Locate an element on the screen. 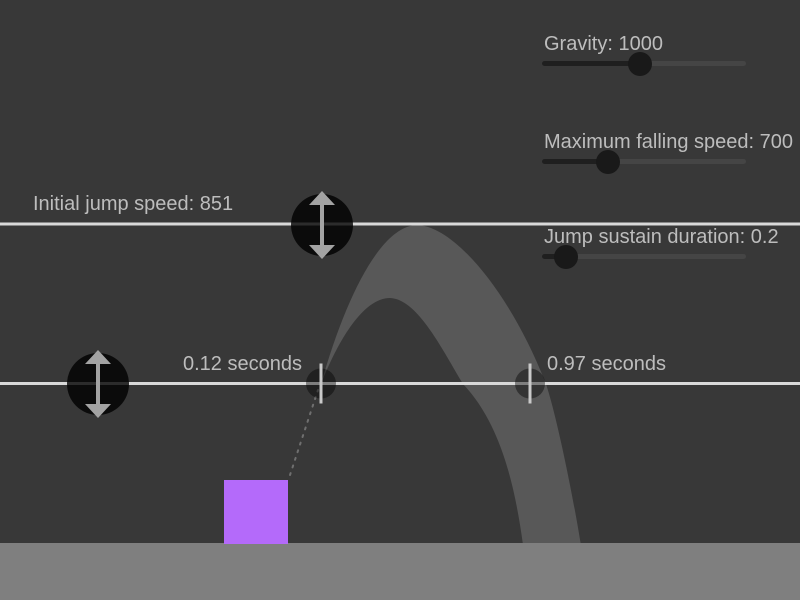 This screenshot has width=800, height=600. gravity-slider-thumb is located at coordinates (639, 63).